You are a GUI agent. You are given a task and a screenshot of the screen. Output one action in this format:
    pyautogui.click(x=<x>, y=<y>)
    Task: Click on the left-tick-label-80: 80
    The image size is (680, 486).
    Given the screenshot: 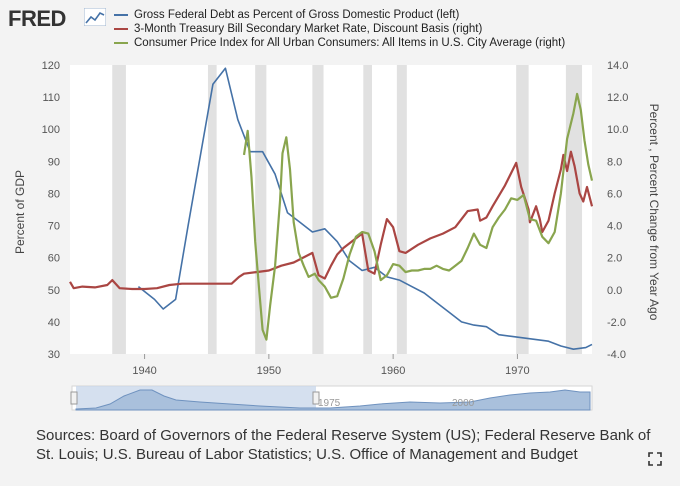 What is the action you would take?
    pyautogui.click(x=54, y=194)
    